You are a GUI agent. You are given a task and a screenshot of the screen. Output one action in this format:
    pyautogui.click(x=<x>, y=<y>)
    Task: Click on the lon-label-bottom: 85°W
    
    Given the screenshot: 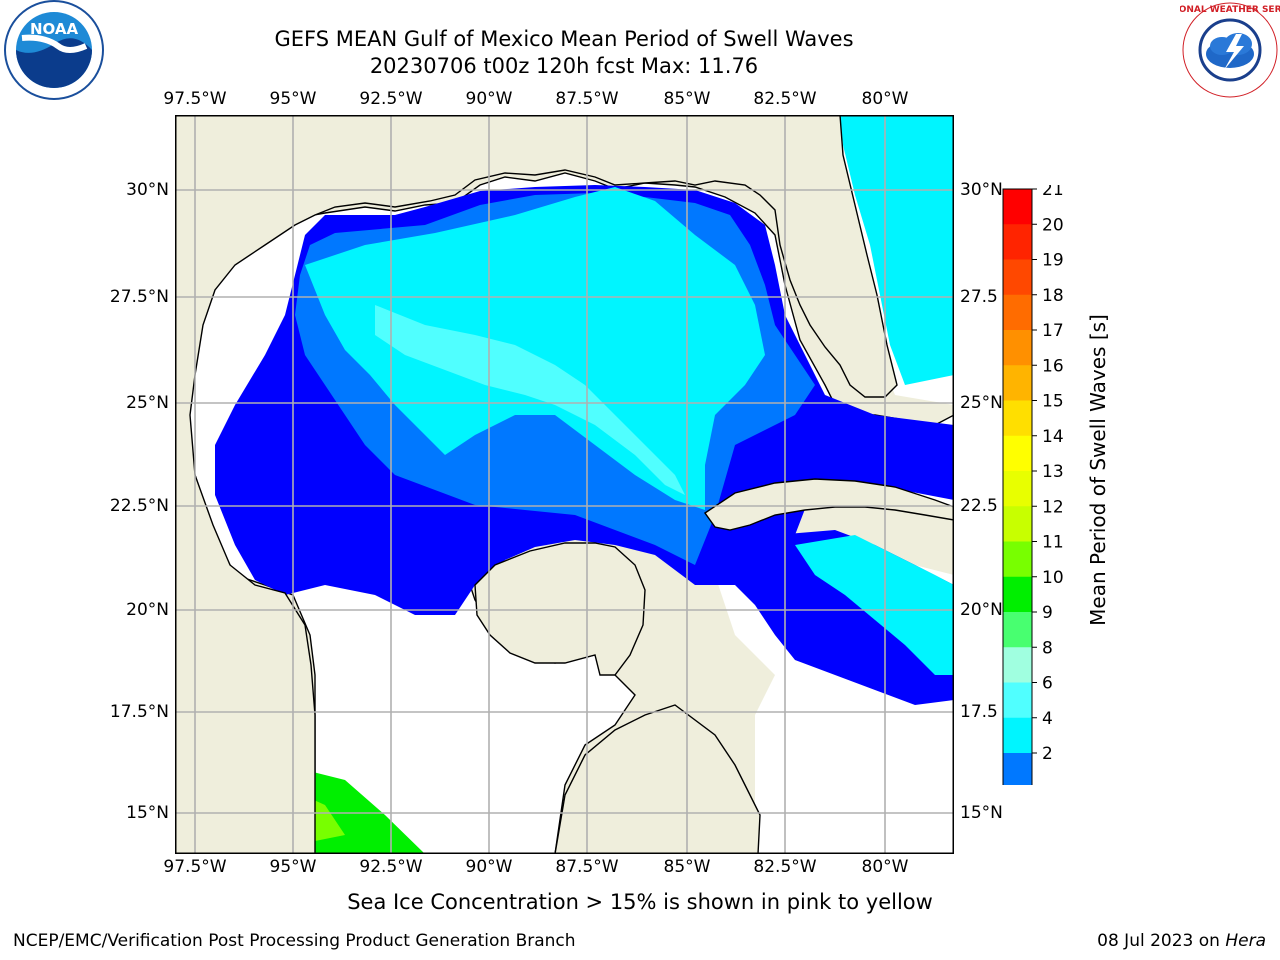 What is the action you would take?
    pyautogui.click(x=687, y=867)
    